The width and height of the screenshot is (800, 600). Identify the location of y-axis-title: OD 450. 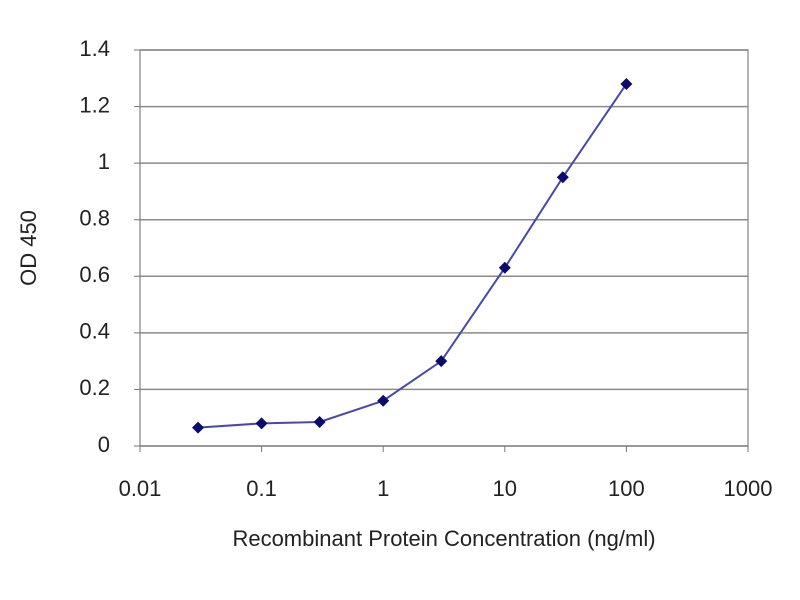
(28, 248).